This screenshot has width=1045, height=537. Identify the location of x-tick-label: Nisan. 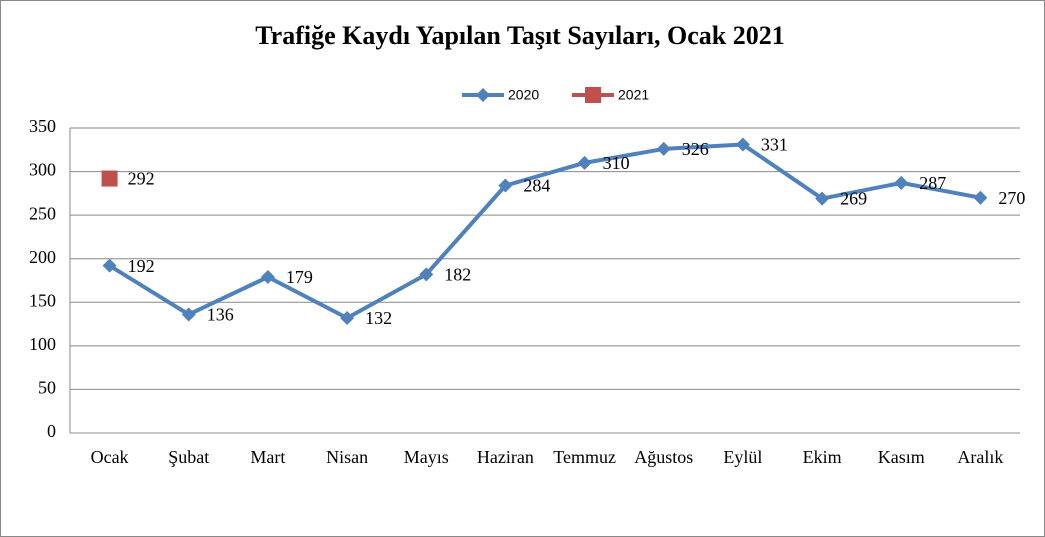
(347, 457).